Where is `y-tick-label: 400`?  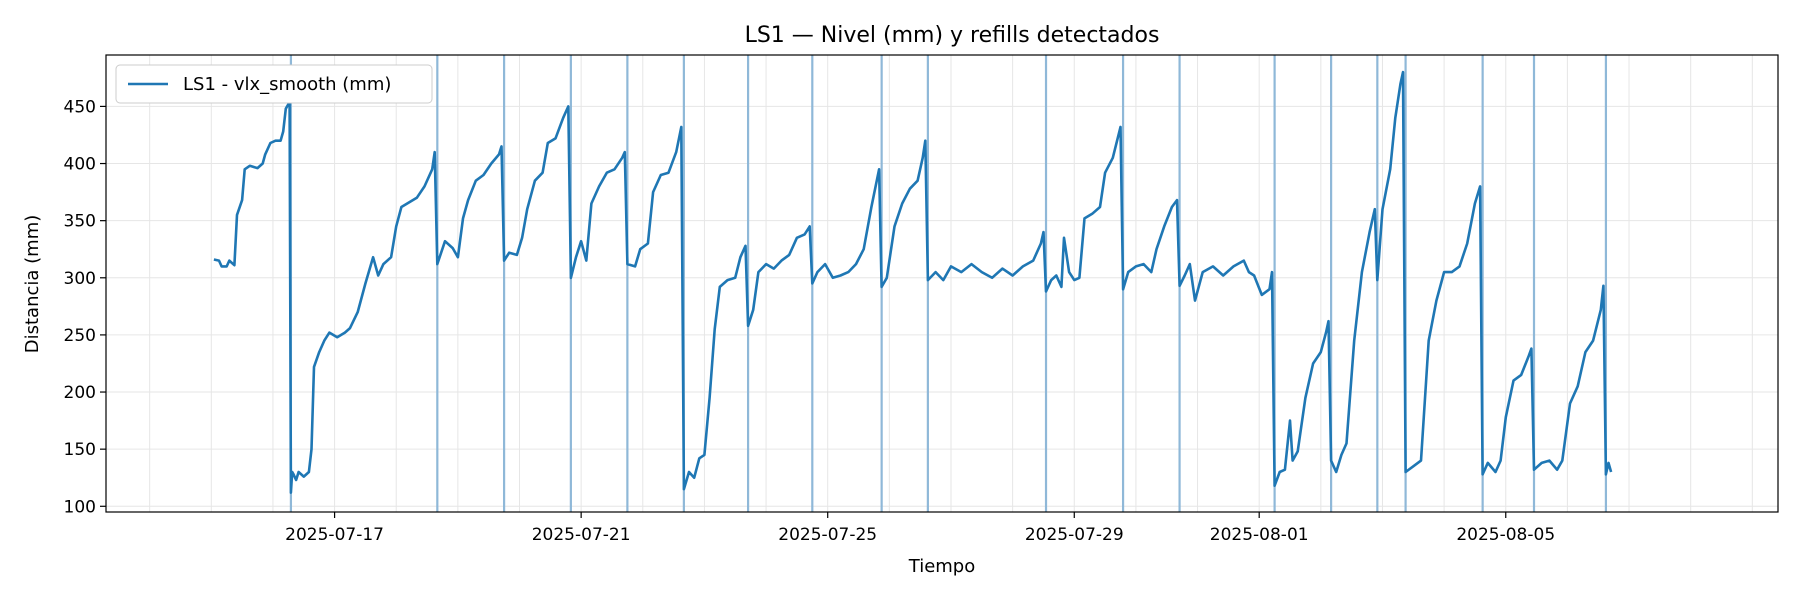 y-tick-label: 400 is located at coordinates (80, 165).